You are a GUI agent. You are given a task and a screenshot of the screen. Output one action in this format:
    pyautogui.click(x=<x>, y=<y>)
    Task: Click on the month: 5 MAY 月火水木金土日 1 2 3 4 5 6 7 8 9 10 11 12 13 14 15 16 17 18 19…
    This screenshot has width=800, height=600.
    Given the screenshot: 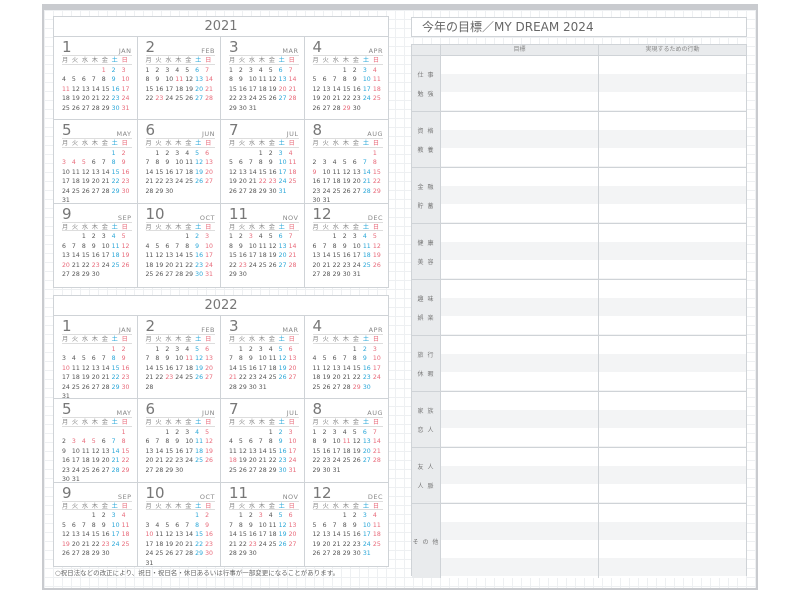 What is the action you would take?
    pyautogui.click(x=96, y=162)
    